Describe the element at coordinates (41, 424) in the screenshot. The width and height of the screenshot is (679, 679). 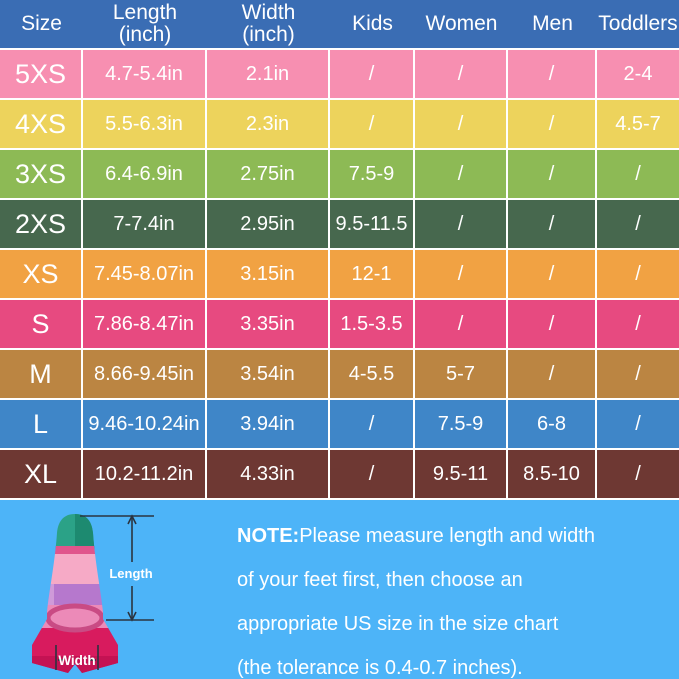
I see `size-label: L` at that location.